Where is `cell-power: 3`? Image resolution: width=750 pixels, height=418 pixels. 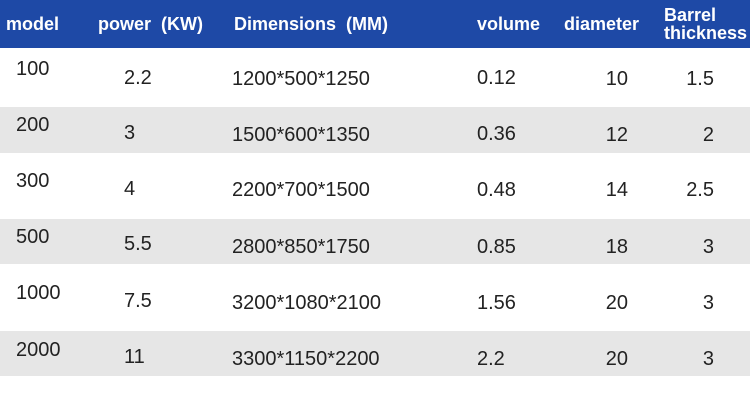 cell-power: 3 is located at coordinates (130, 133).